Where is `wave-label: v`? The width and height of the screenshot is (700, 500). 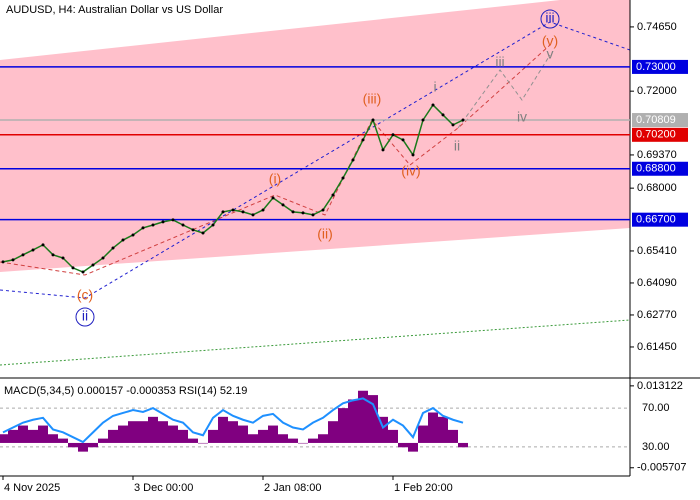 wave-label: v is located at coordinates (550, 54).